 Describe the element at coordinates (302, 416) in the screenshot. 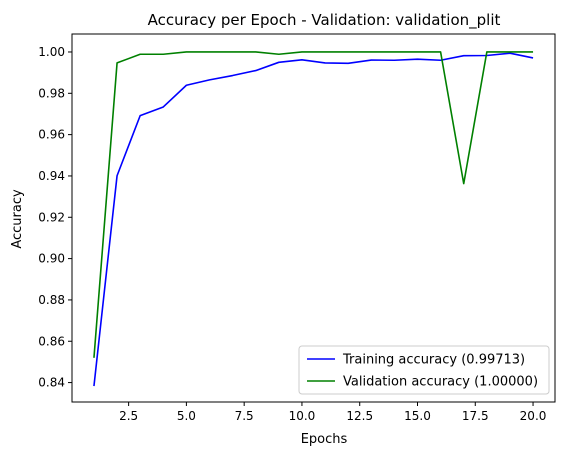

I see `x-tick-label: 10.0` at that location.